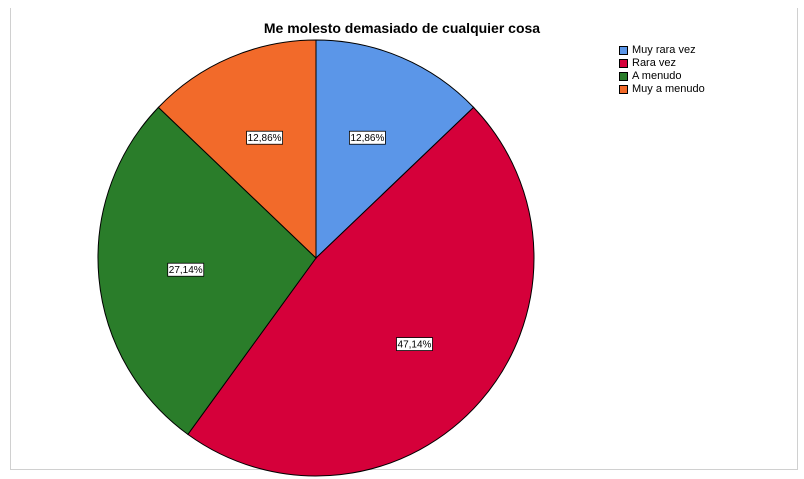 The height and width of the screenshot is (479, 804). I want to click on data-label-rara-vez: 47,14%, so click(414, 344).